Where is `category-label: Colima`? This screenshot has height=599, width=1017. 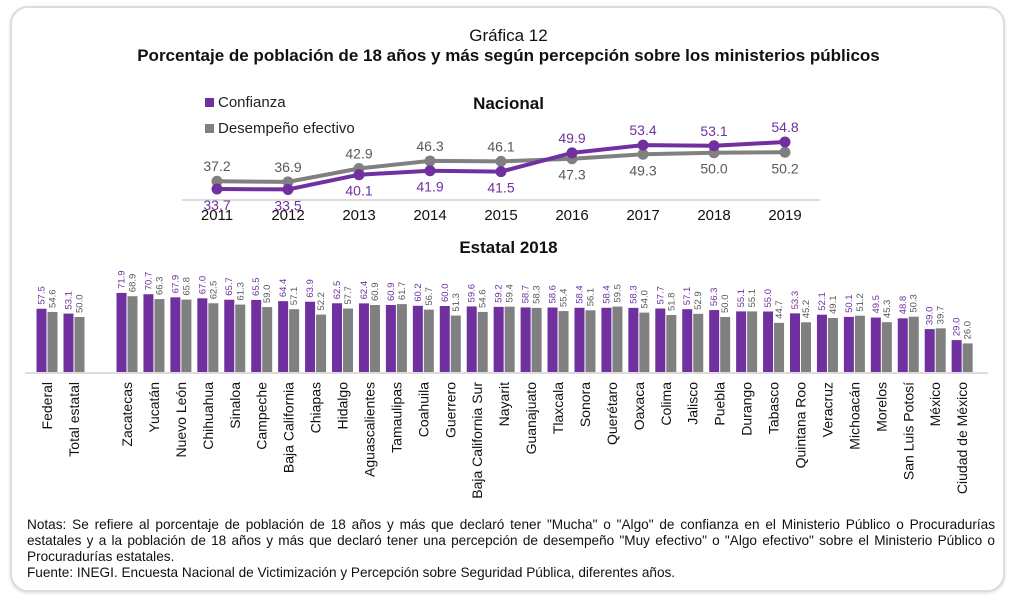
category-label: Colima is located at coordinates (666, 404).